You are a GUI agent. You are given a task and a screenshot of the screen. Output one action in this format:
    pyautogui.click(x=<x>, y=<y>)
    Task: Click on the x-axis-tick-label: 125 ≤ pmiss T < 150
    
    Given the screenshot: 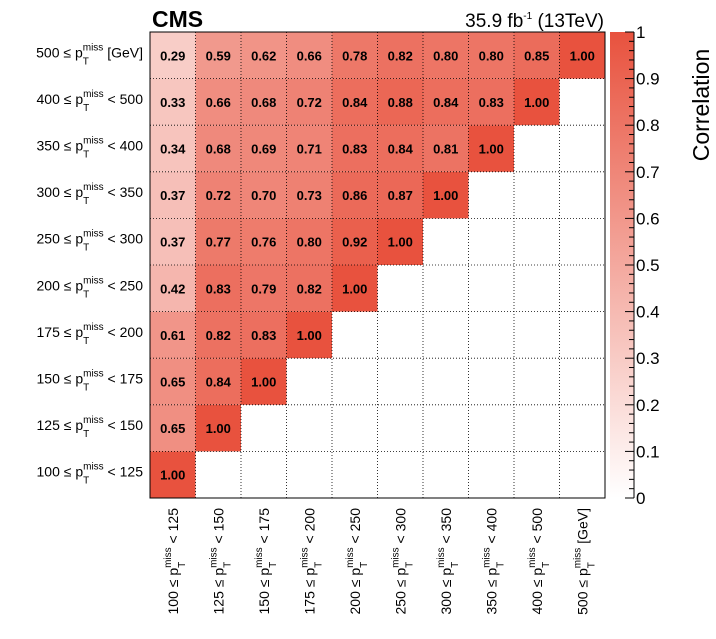 What is the action you would take?
    pyautogui.click(x=220, y=561)
    